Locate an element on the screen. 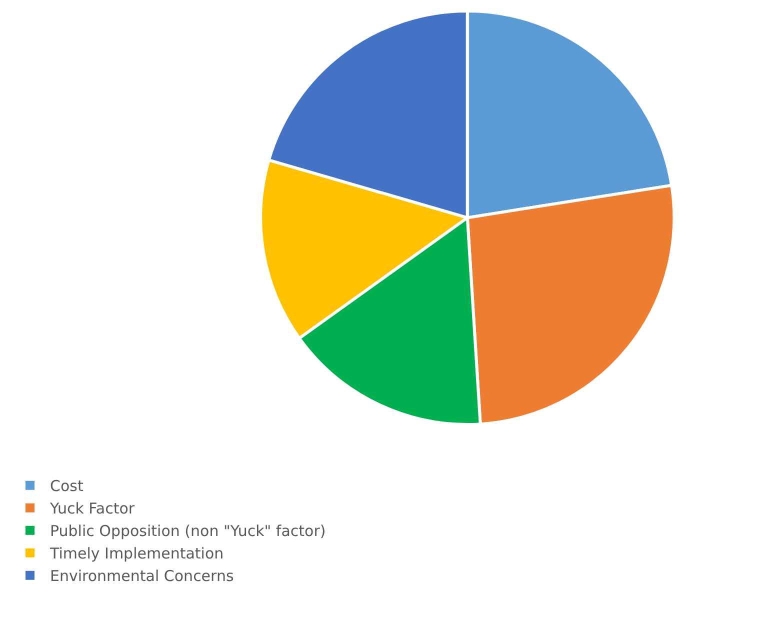 The image size is (776, 620). legend-label: Public Opposition (non "Yuck" factor) is located at coordinates (188, 531).